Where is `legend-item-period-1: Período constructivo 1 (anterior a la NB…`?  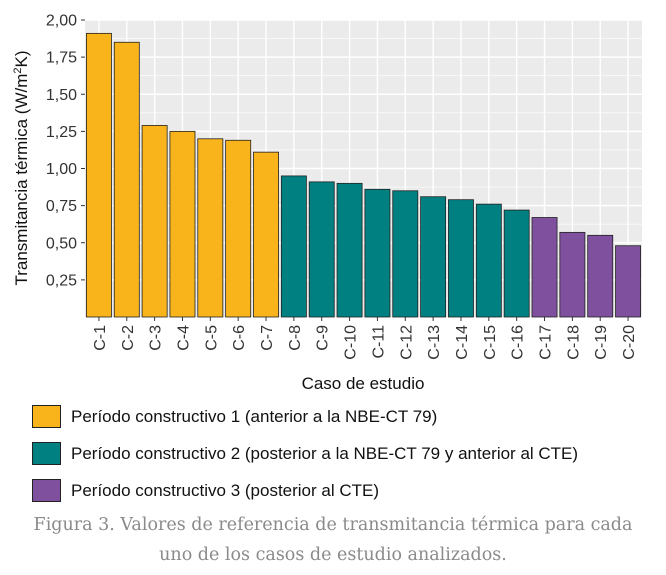 legend-item-period-1: Período constructivo 1 (anterior a la NB… is located at coordinates (305, 416).